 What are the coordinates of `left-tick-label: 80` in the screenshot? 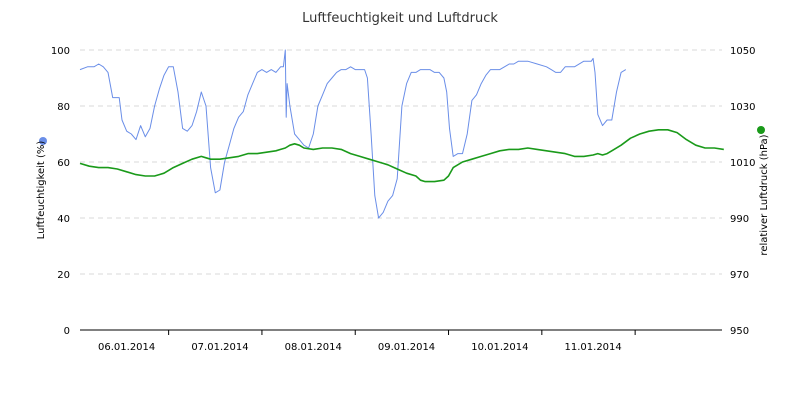 It's located at (63, 107).